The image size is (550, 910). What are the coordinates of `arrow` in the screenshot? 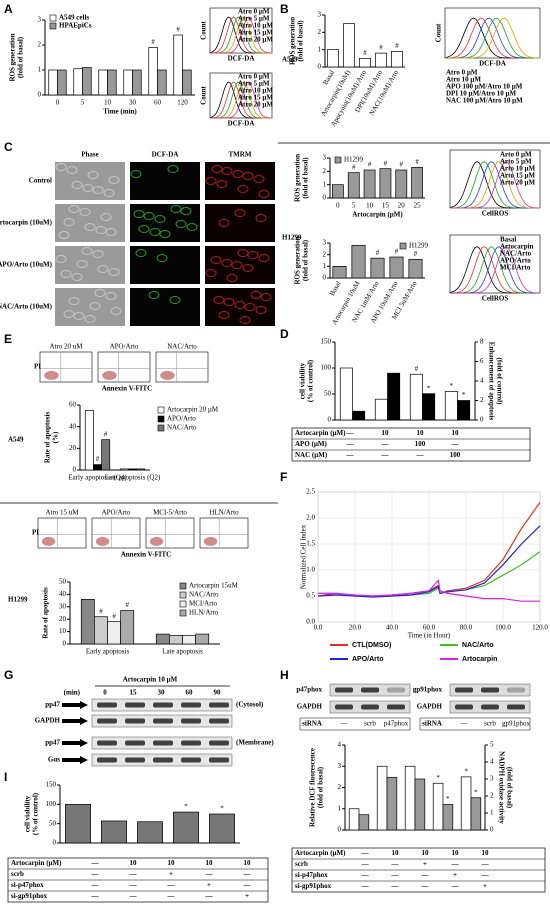 It's located at (75, 721).